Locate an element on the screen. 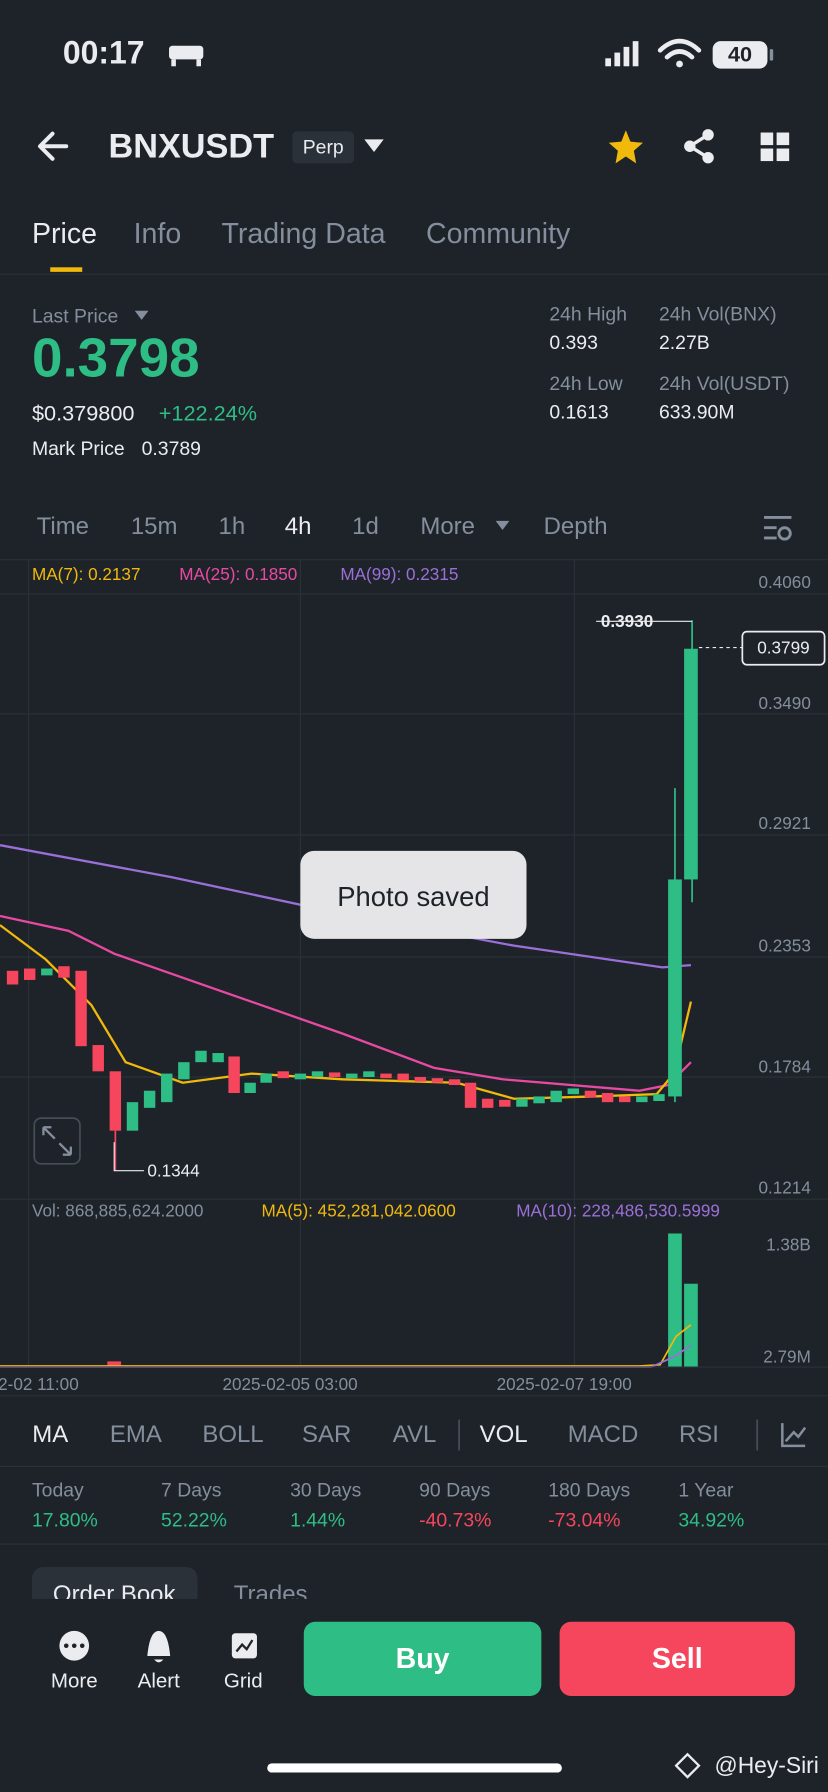 This screenshot has height=1792, width=828. buy-button is located at coordinates (422, 1659).